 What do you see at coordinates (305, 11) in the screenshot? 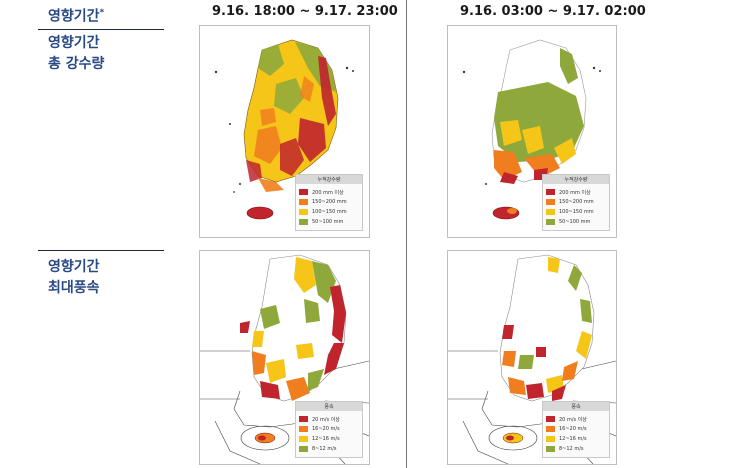
I see `period-left: 9.16. 18:00 ~ 9.17. 23:00` at bounding box center [305, 11].